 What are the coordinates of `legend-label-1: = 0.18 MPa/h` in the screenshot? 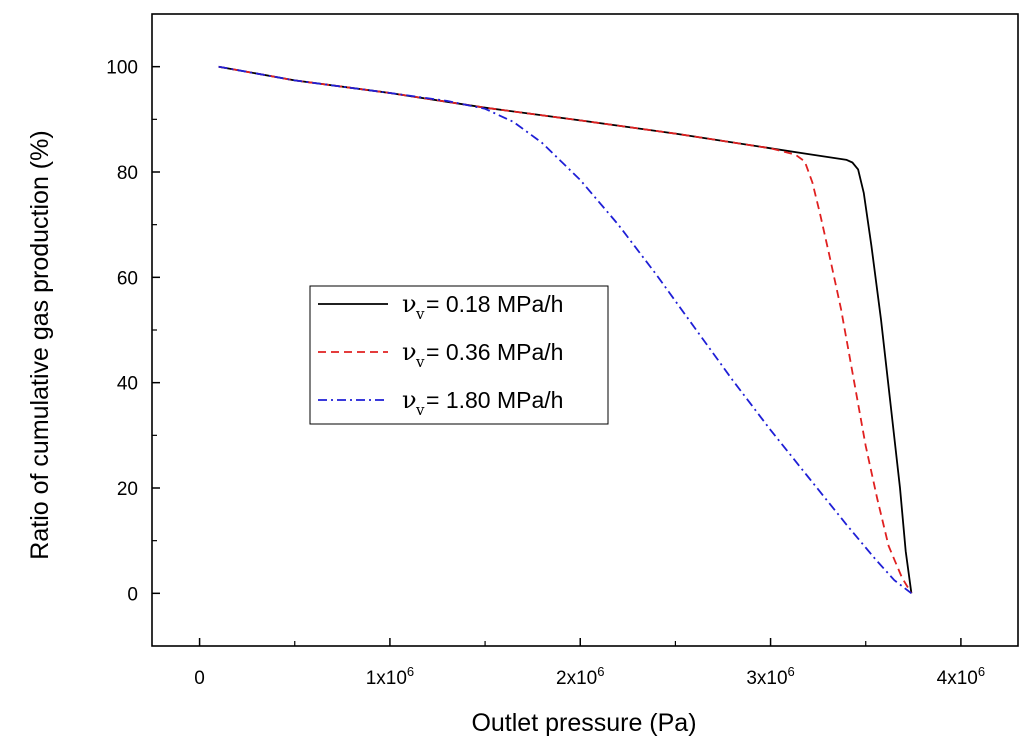 It's located at (494, 304).